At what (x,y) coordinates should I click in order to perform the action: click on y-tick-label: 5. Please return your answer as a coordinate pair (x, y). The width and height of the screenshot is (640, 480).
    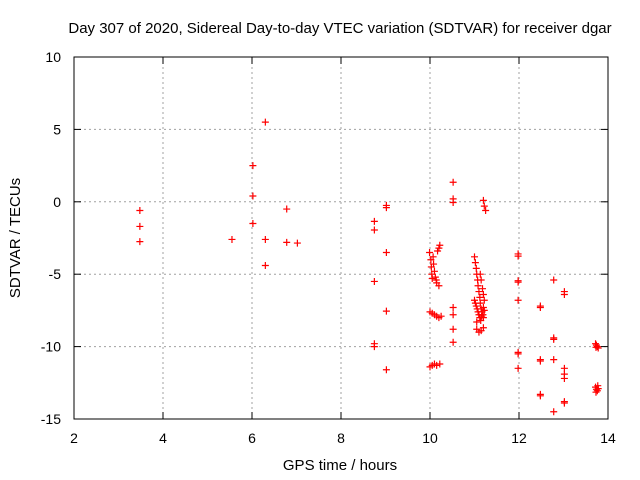
    Looking at the image, I should click on (57, 129).